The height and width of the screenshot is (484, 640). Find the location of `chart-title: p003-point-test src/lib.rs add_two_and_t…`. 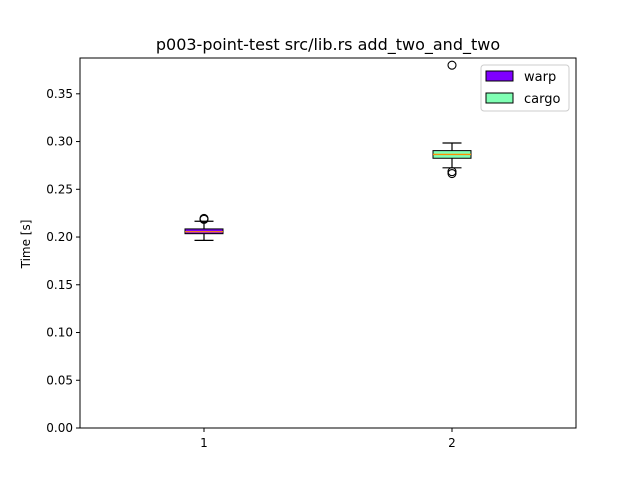

chart-title: p003-point-test src/lib.rs add_two_and_t… is located at coordinates (328, 45).